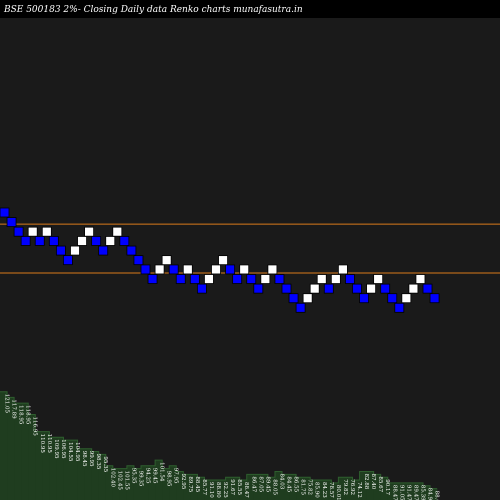 This screenshot has height=500, width=500. Describe the element at coordinates (310, 487) in the screenshot. I see `price-label: 75.82` at that location.